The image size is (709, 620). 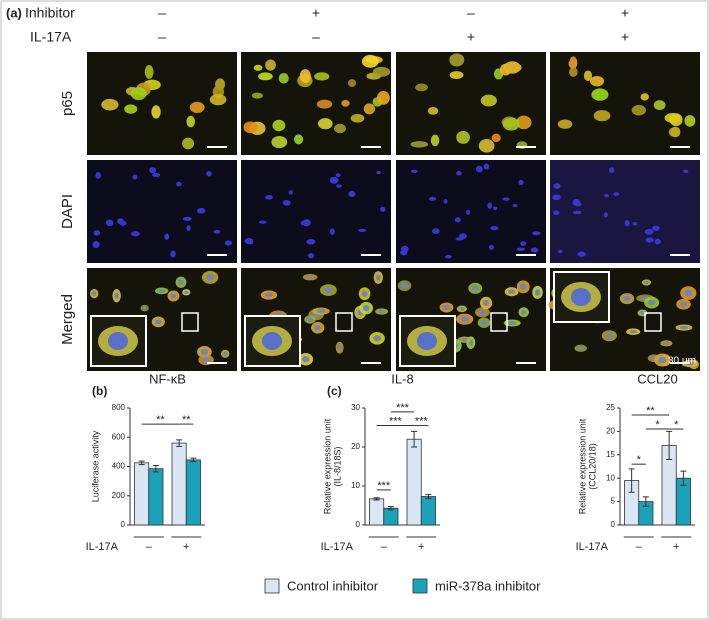 I want to click on y-tick-label: 600, so click(x=119, y=436).